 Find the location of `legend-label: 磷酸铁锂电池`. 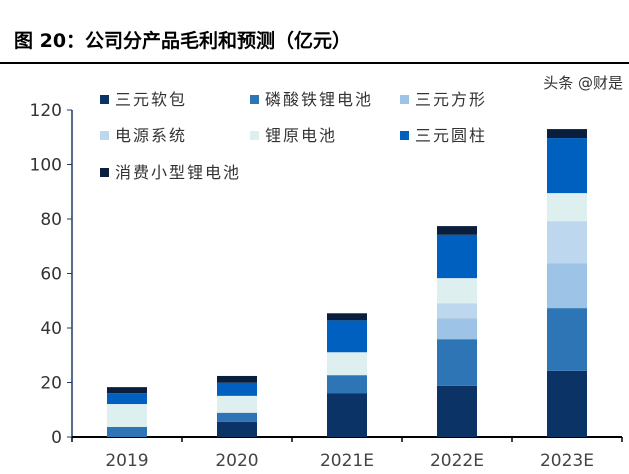

legend-label: 磷酸铁锂电池 is located at coordinates (319, 99).